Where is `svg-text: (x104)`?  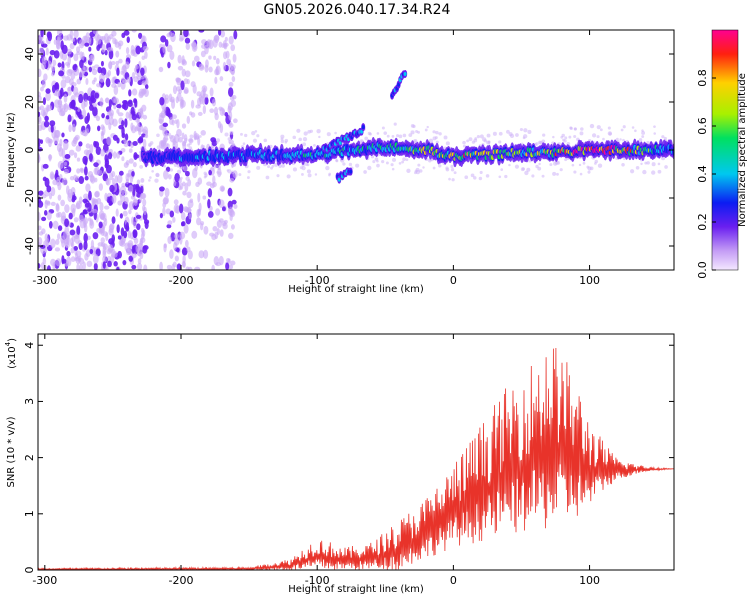 svg-text: (x104) is located at coordinates (11, 353).